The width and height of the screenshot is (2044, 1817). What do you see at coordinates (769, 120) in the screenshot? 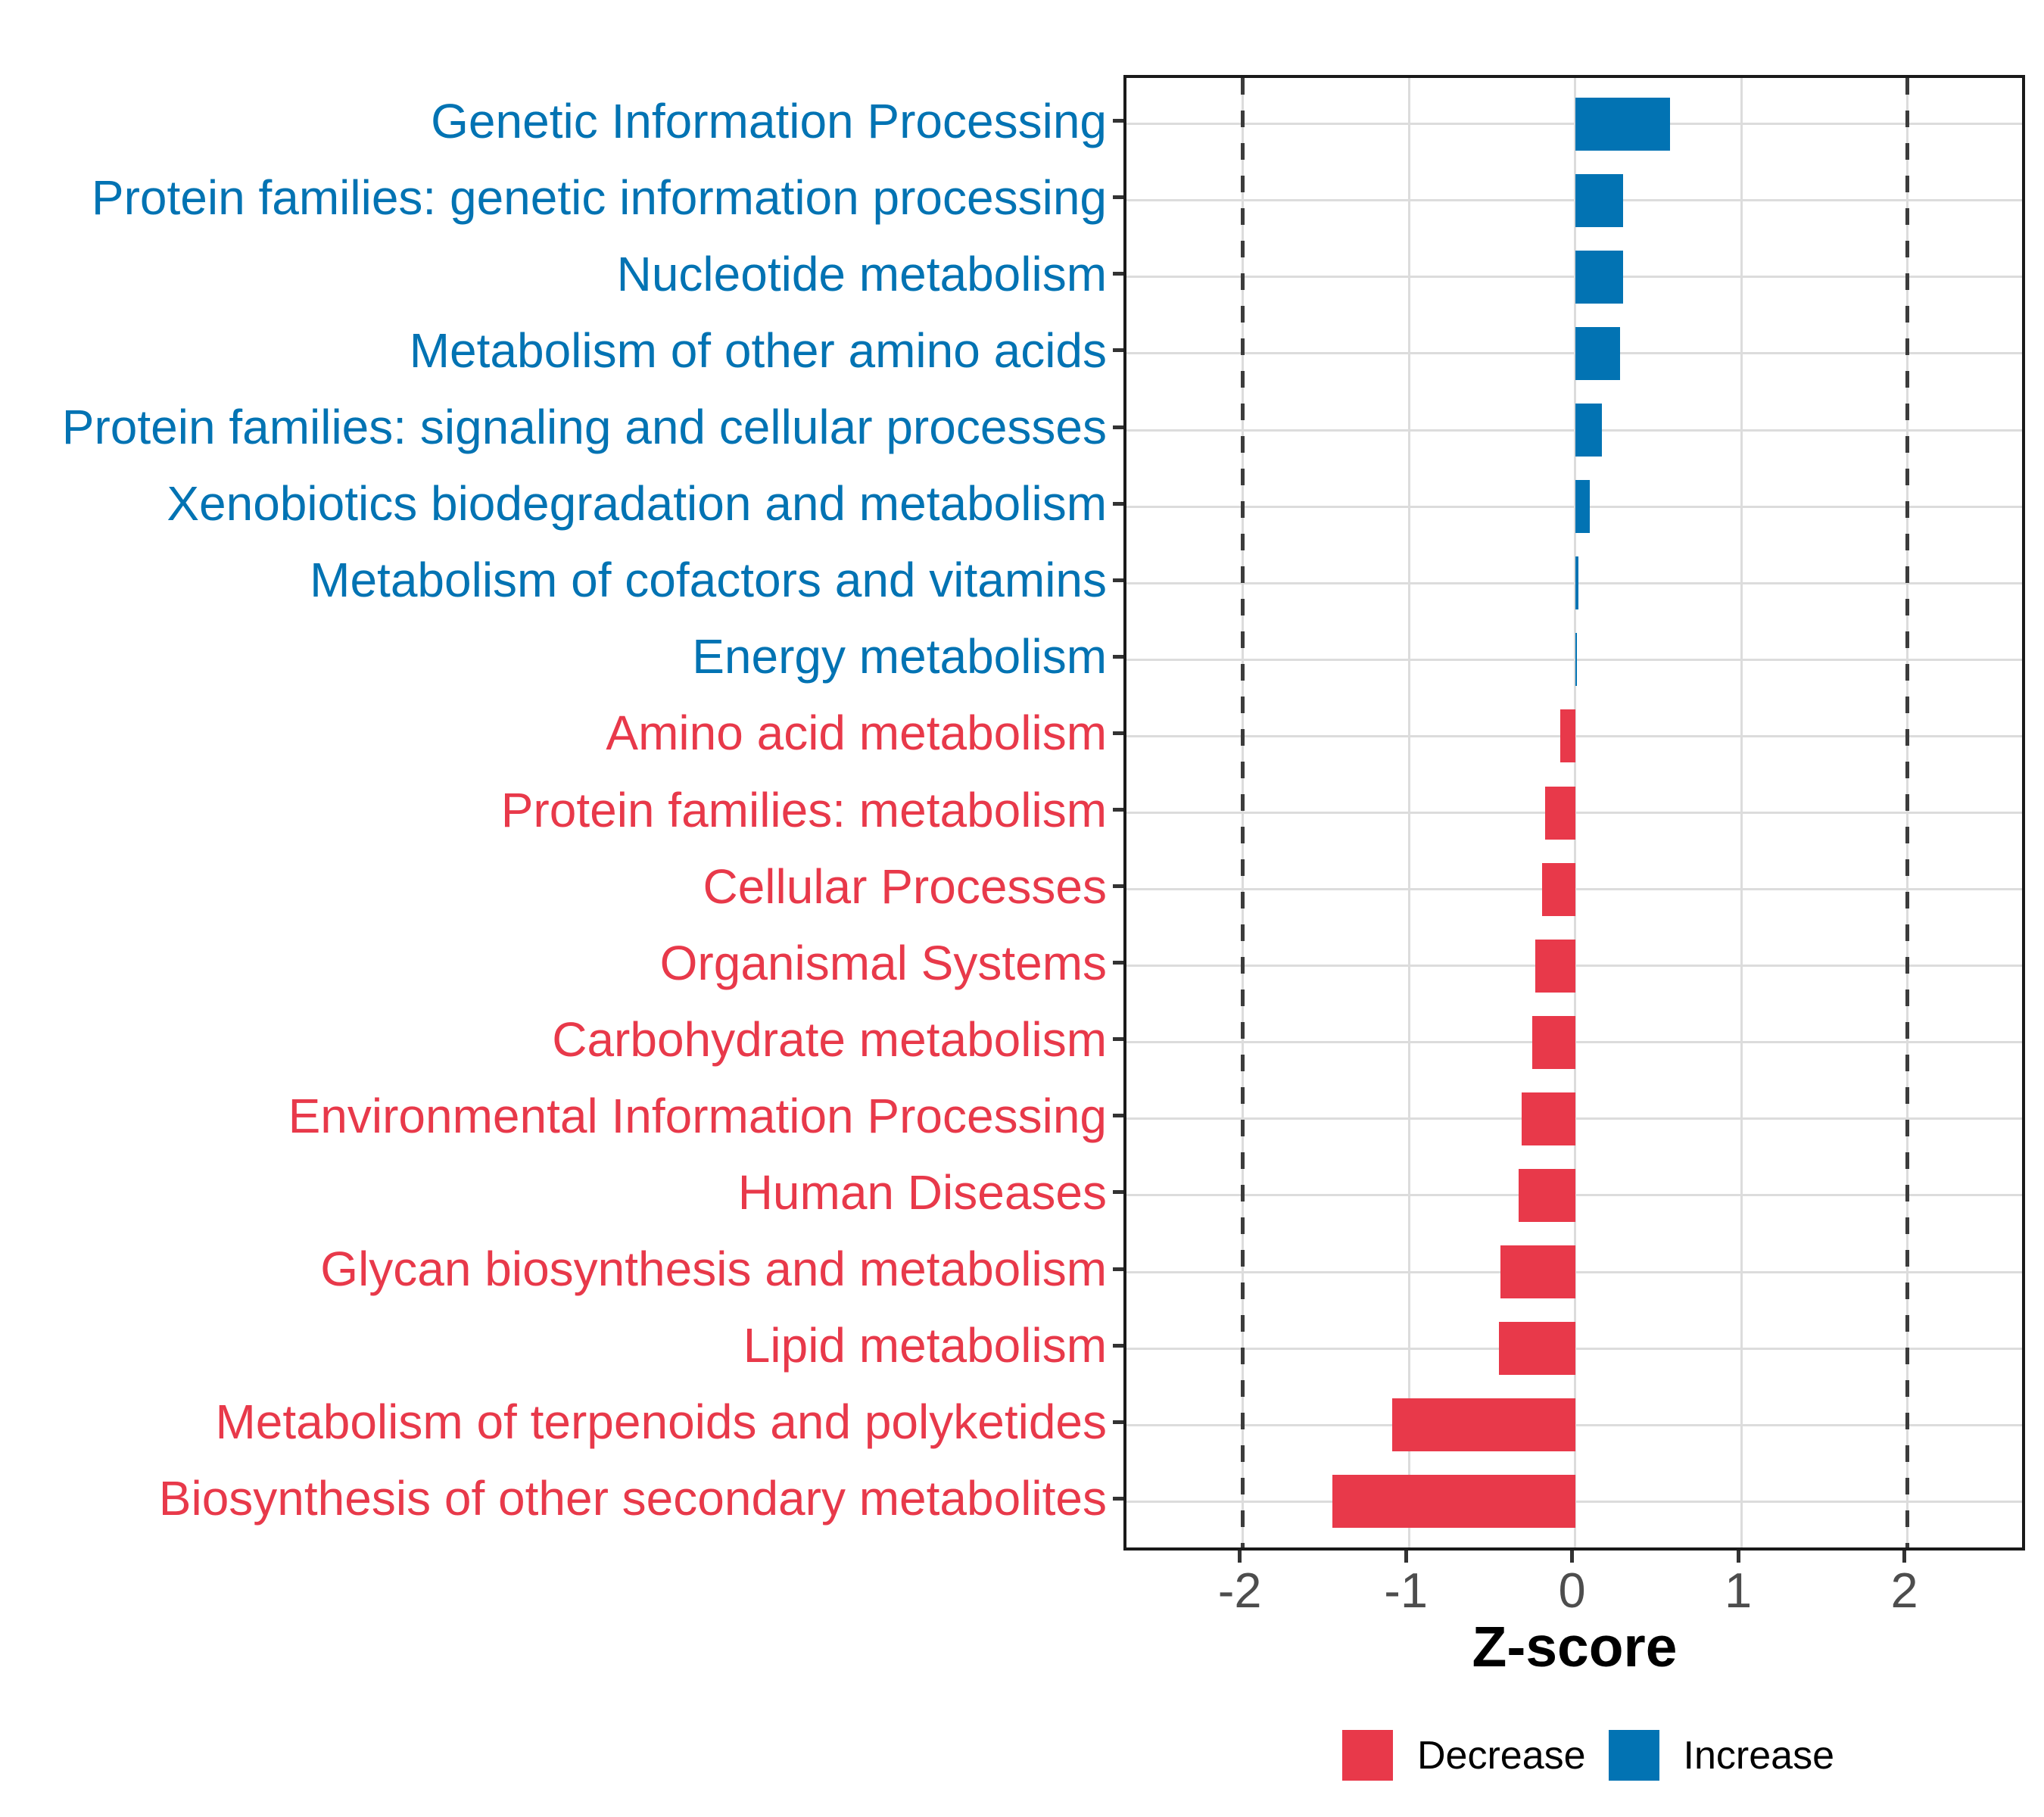
I see `category-label: Genetic Information Processing` at bounding box center [769, 120].